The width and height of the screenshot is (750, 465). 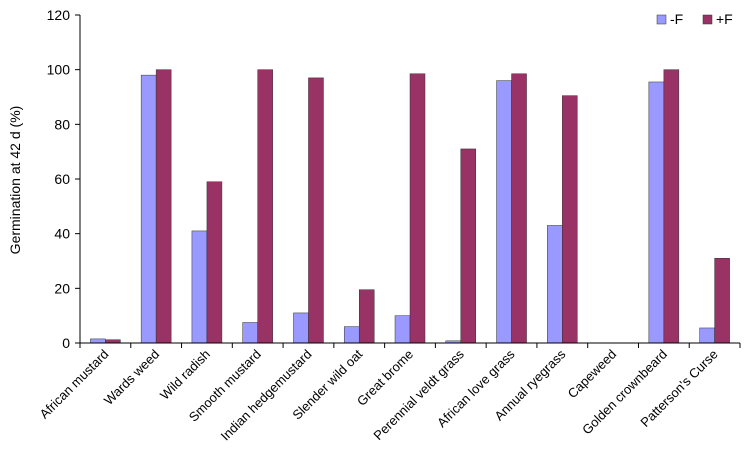 I want to click on x-category-label: Indian hedgemustard, so click(x=266, y=395).